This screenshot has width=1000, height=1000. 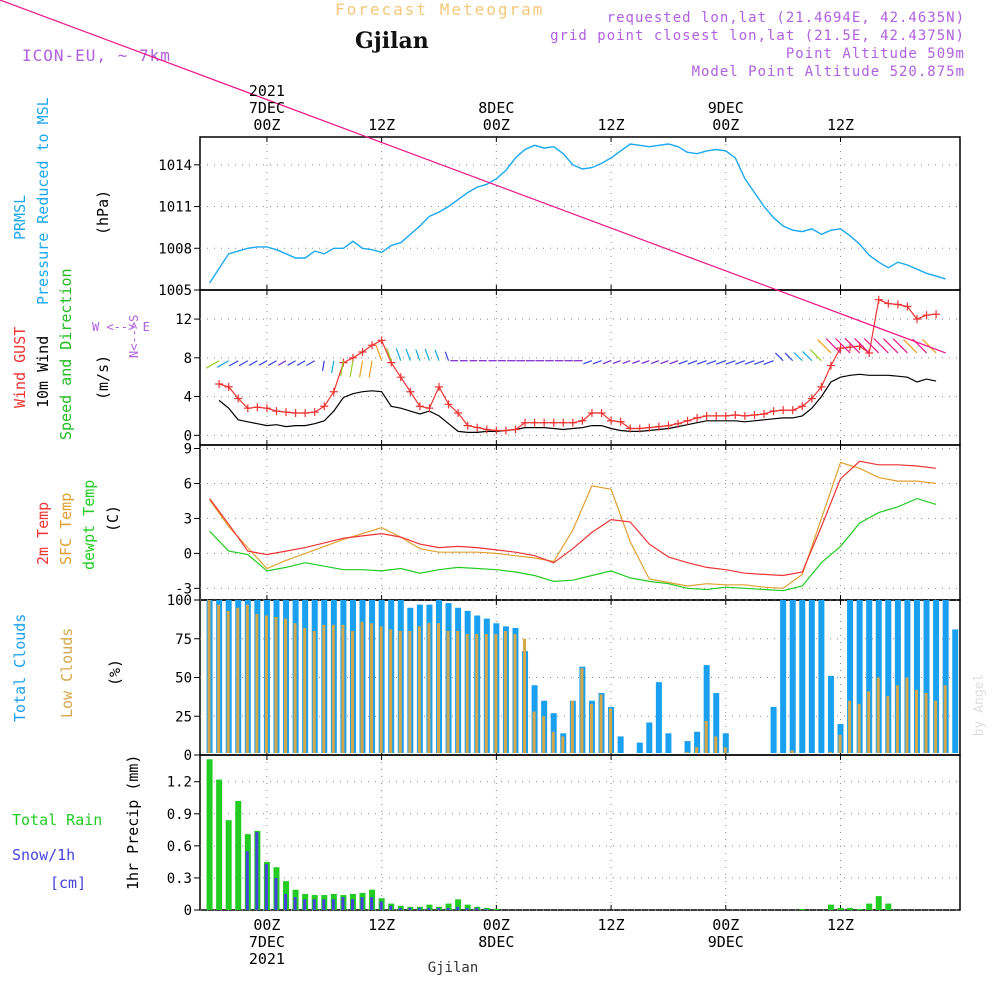 What do you see at coordinates (577, 365) in the screenshot?
I see `wind-gust-line` at bounding box center [577, 365].